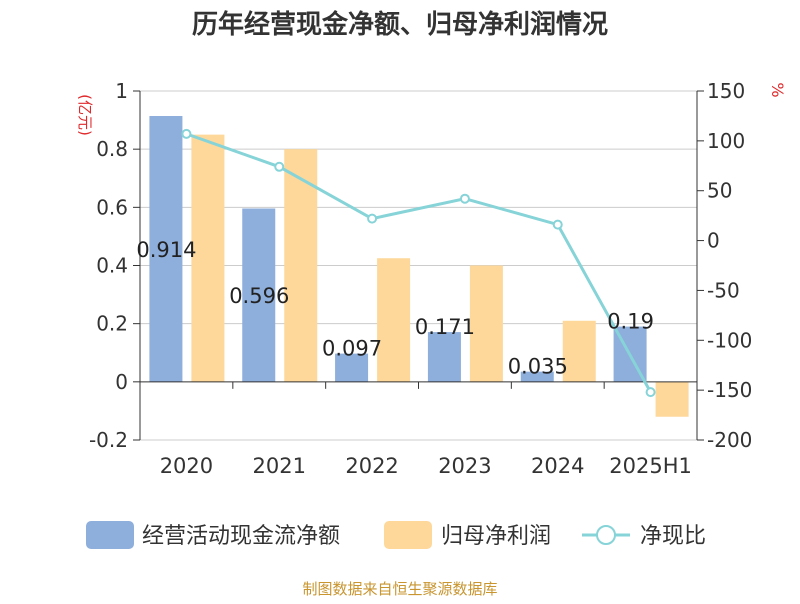  What do you see at coordinates (496, 536) in the screenshot?
I see `legend-label-net-profit: 归母净利润` at bounding box center [496, 536].